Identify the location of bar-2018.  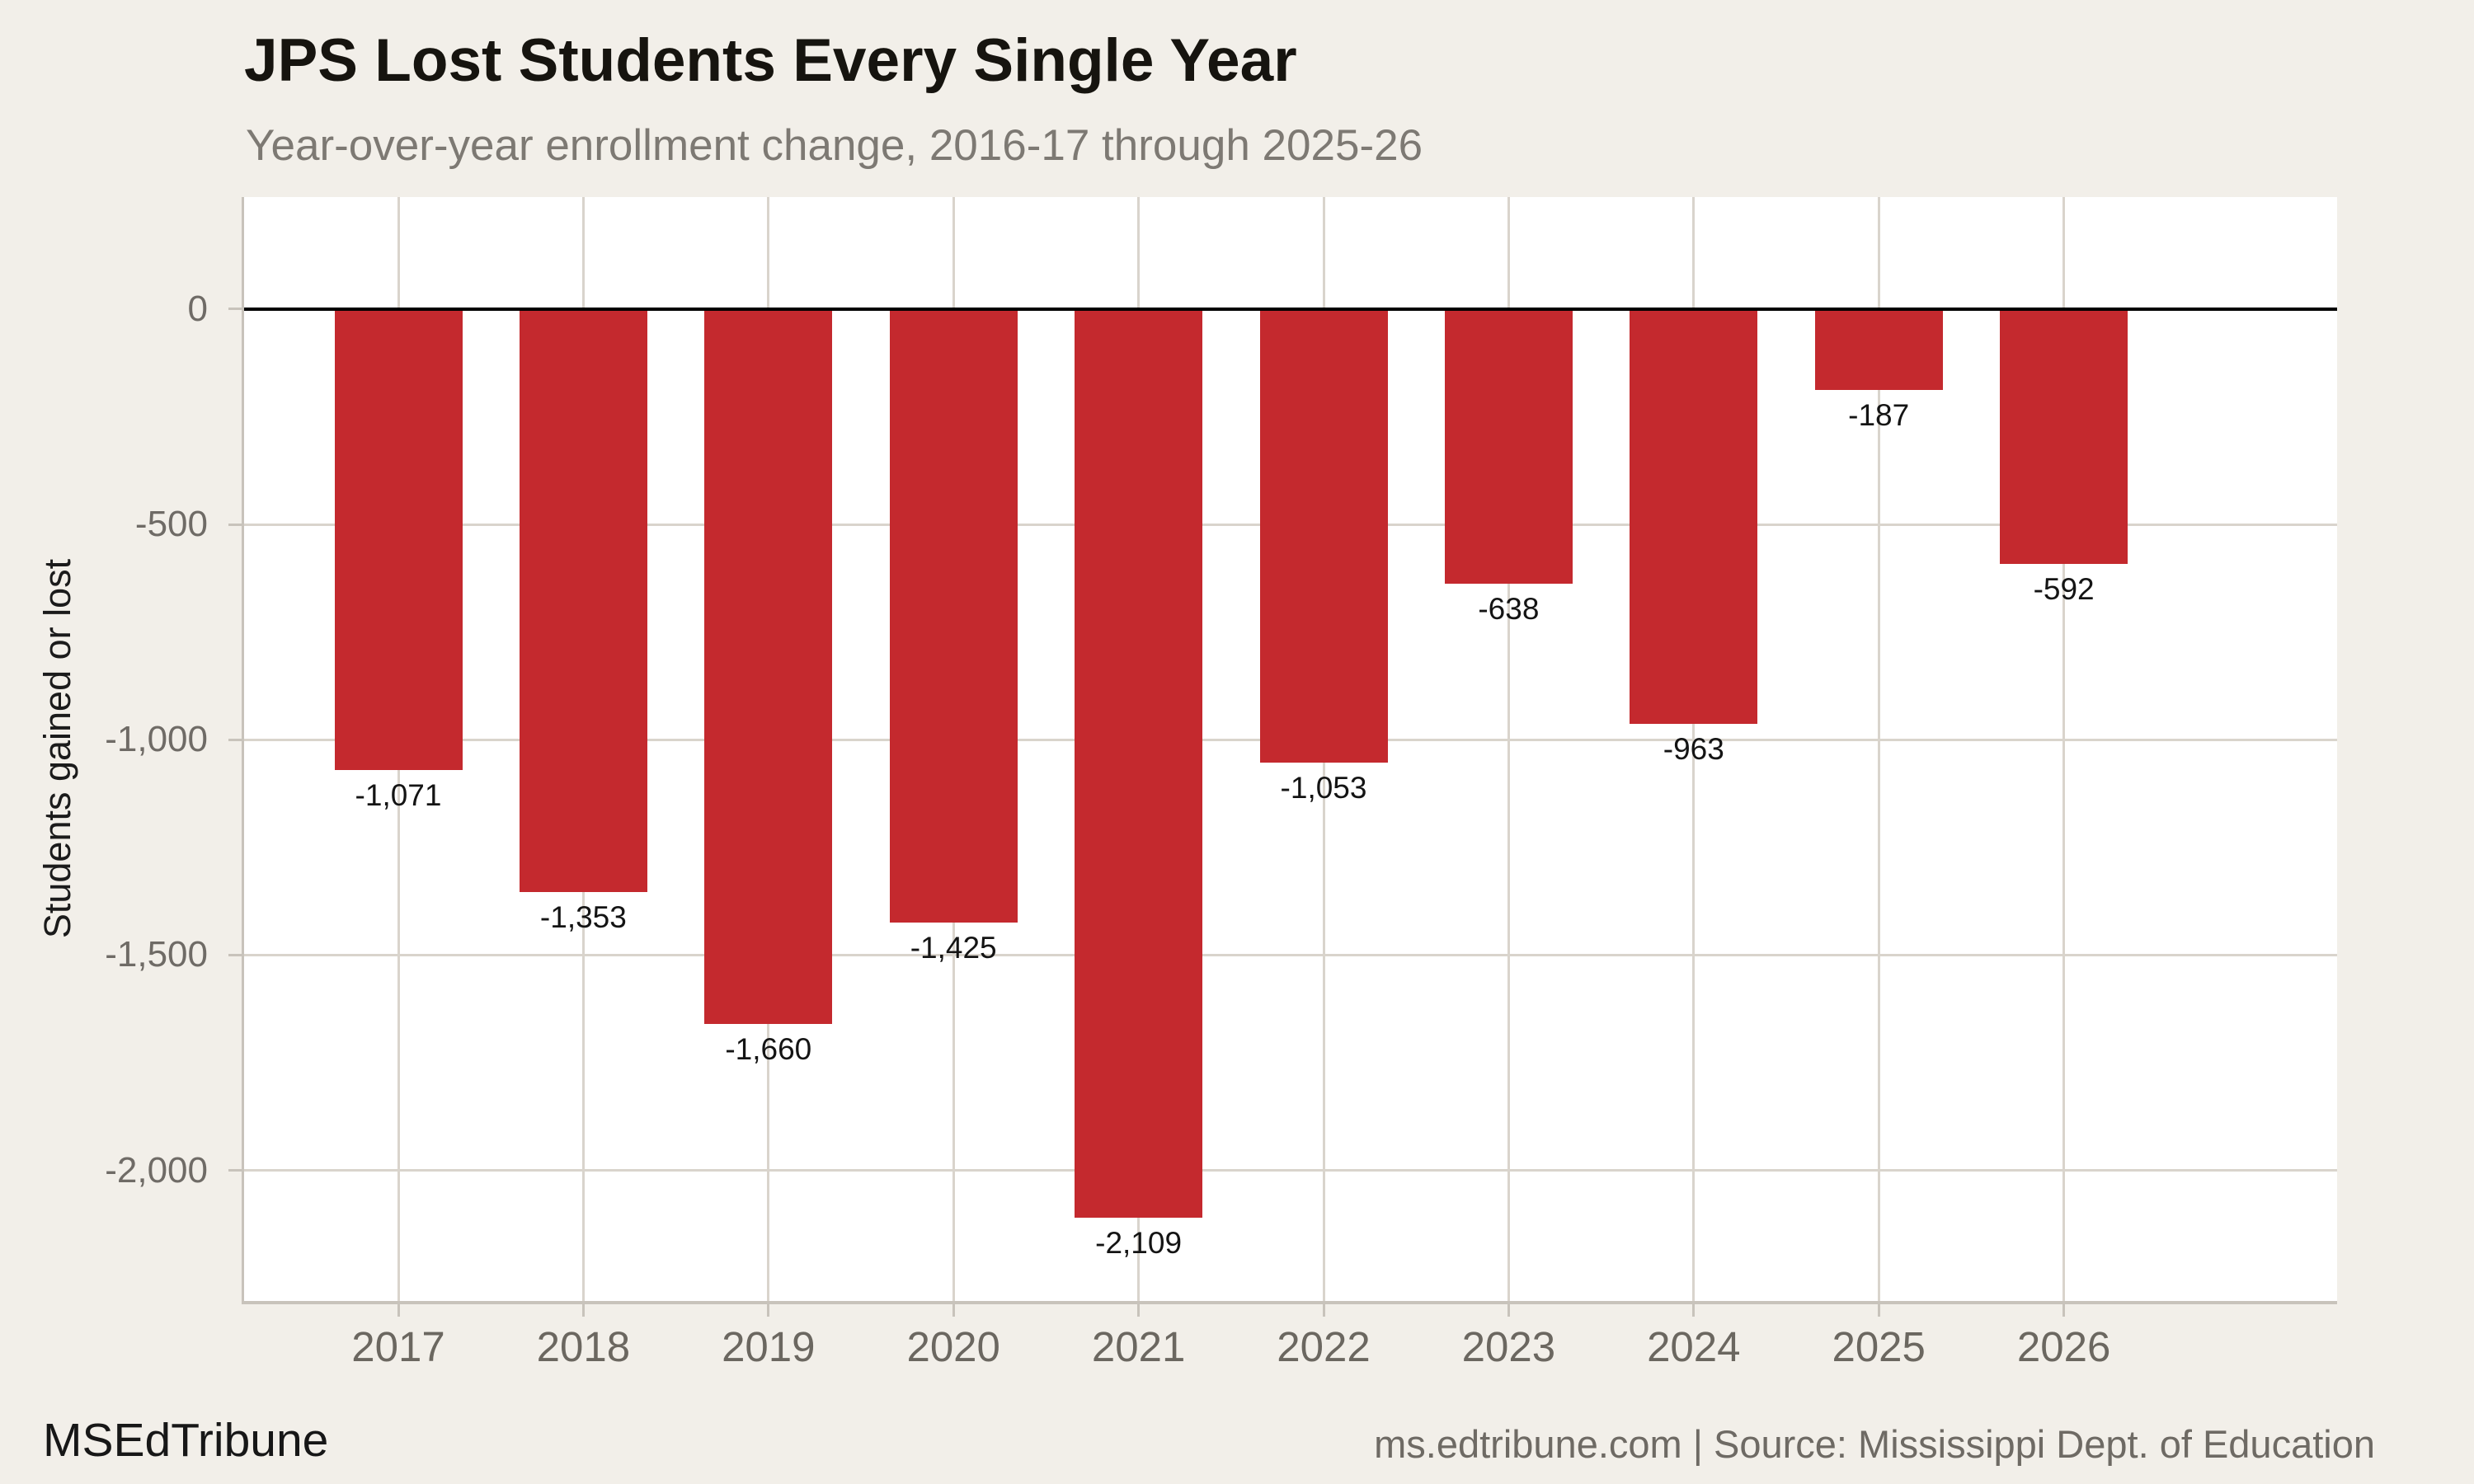
(583, 600).